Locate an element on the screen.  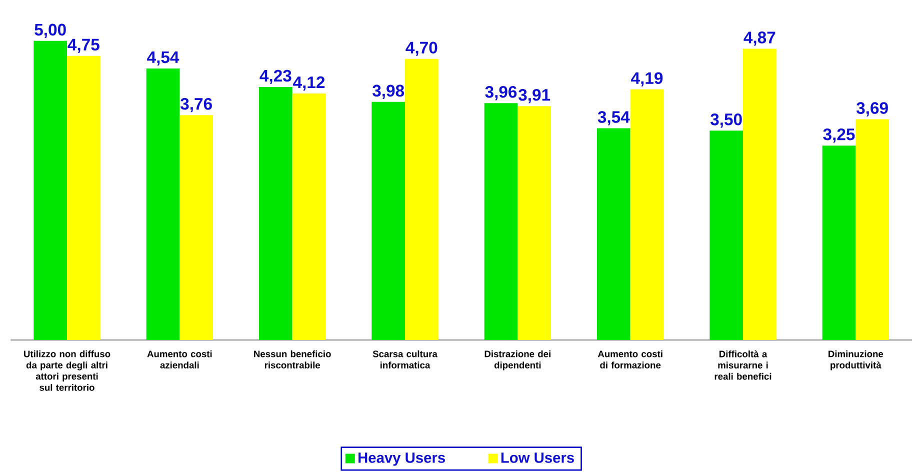
data-label: 4,87 is located at coordinates (760, 39).